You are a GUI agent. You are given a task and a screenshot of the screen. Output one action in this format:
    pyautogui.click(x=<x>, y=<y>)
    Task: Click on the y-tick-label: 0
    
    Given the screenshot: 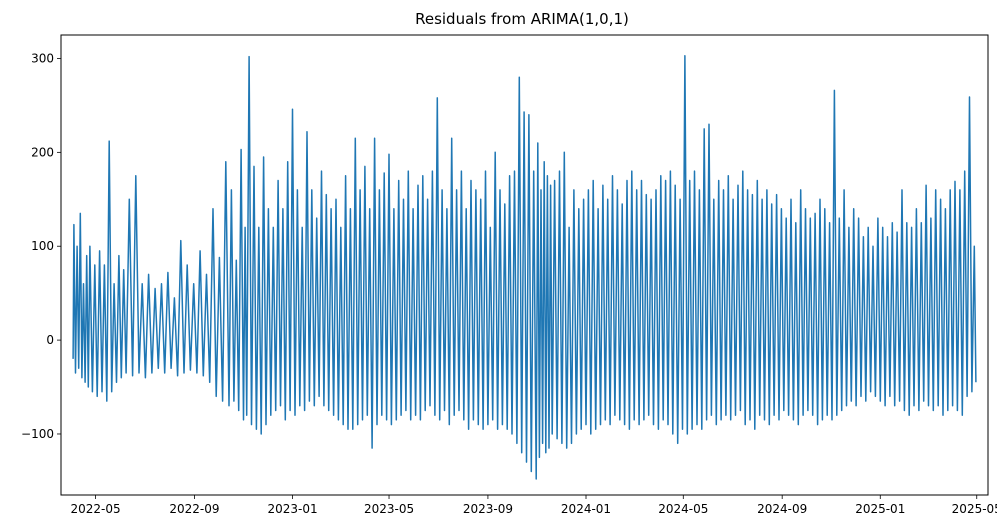 What is the action you would take?
    pyautogui.click(x=50, y=340)
    